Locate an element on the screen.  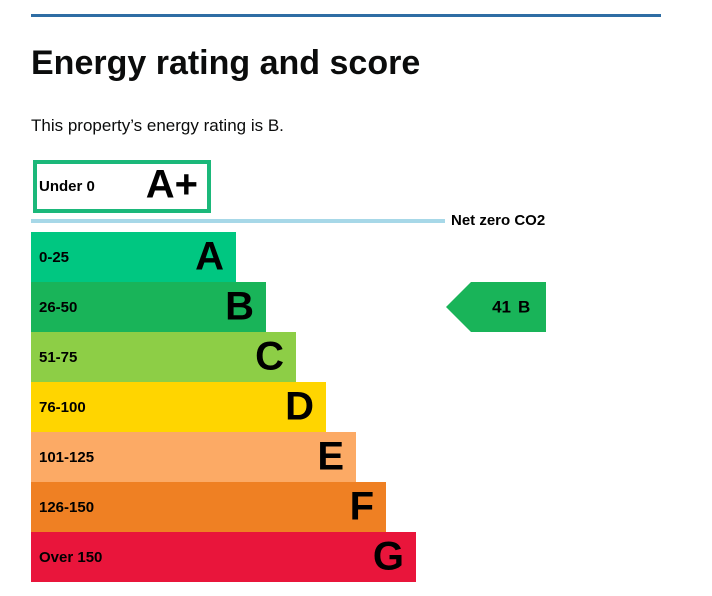
band-range: 126-150 is located at coordinates (66, 507).